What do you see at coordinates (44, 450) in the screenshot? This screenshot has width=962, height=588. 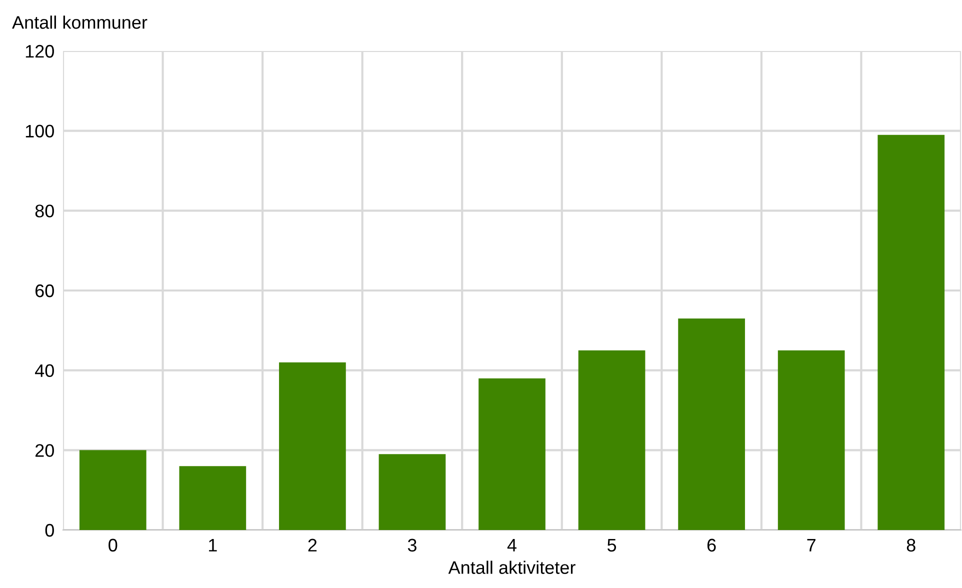 I see `y-tick-label: 20` at bounding box center [44, 450].